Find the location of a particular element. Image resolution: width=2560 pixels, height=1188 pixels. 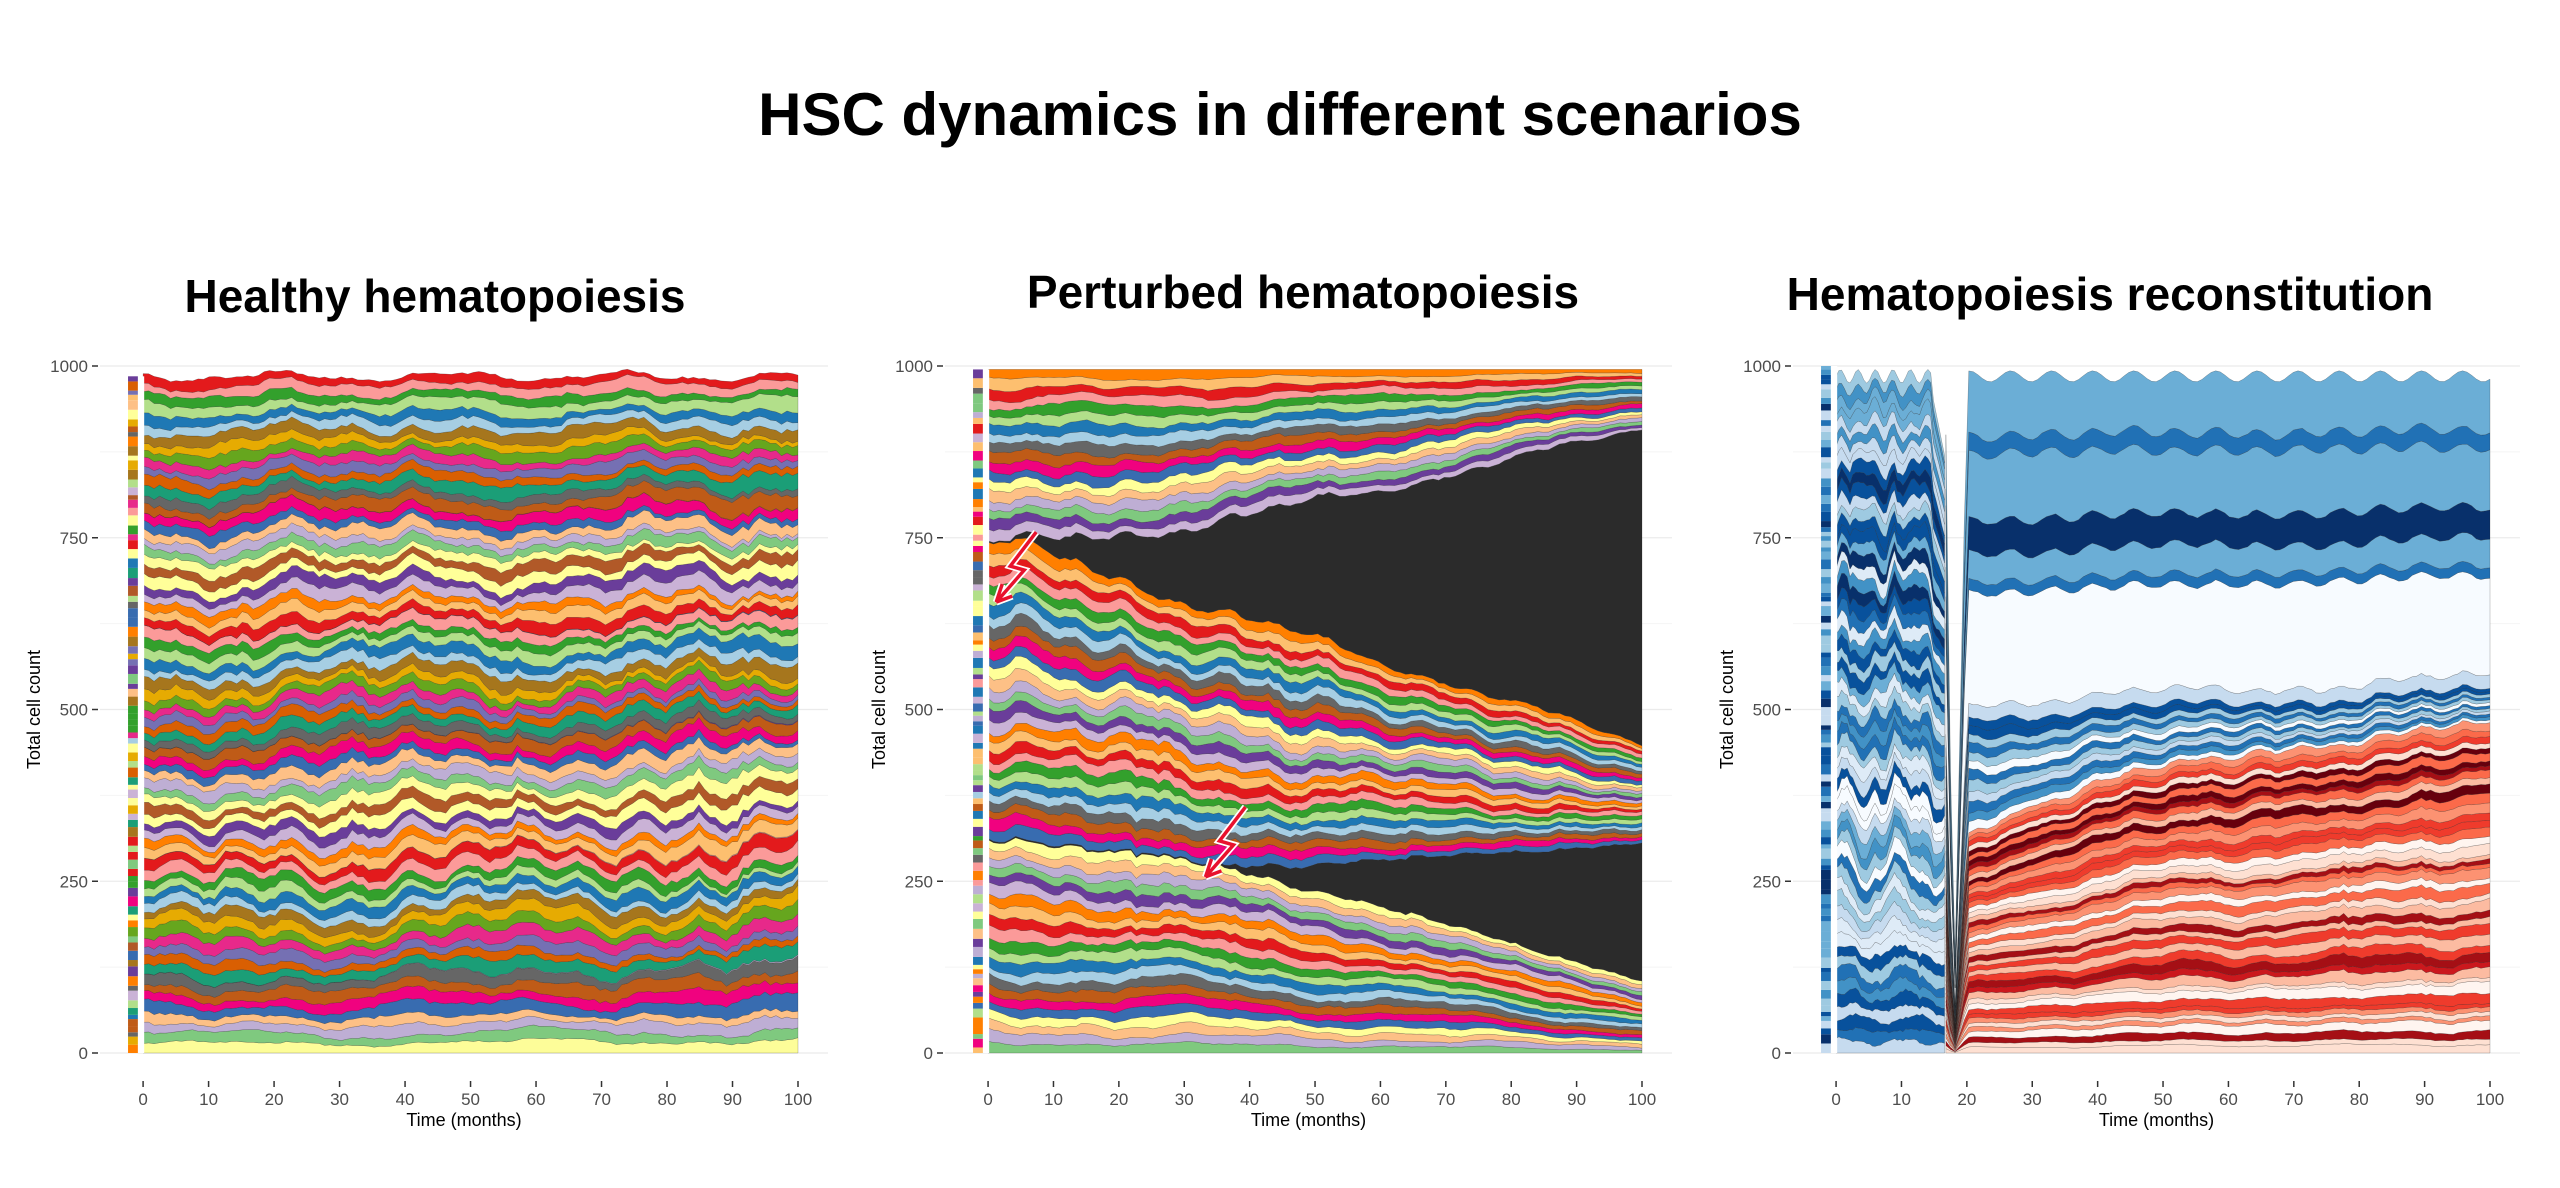

perturbation-lightning-icon is located at coordinates (1225, 842).